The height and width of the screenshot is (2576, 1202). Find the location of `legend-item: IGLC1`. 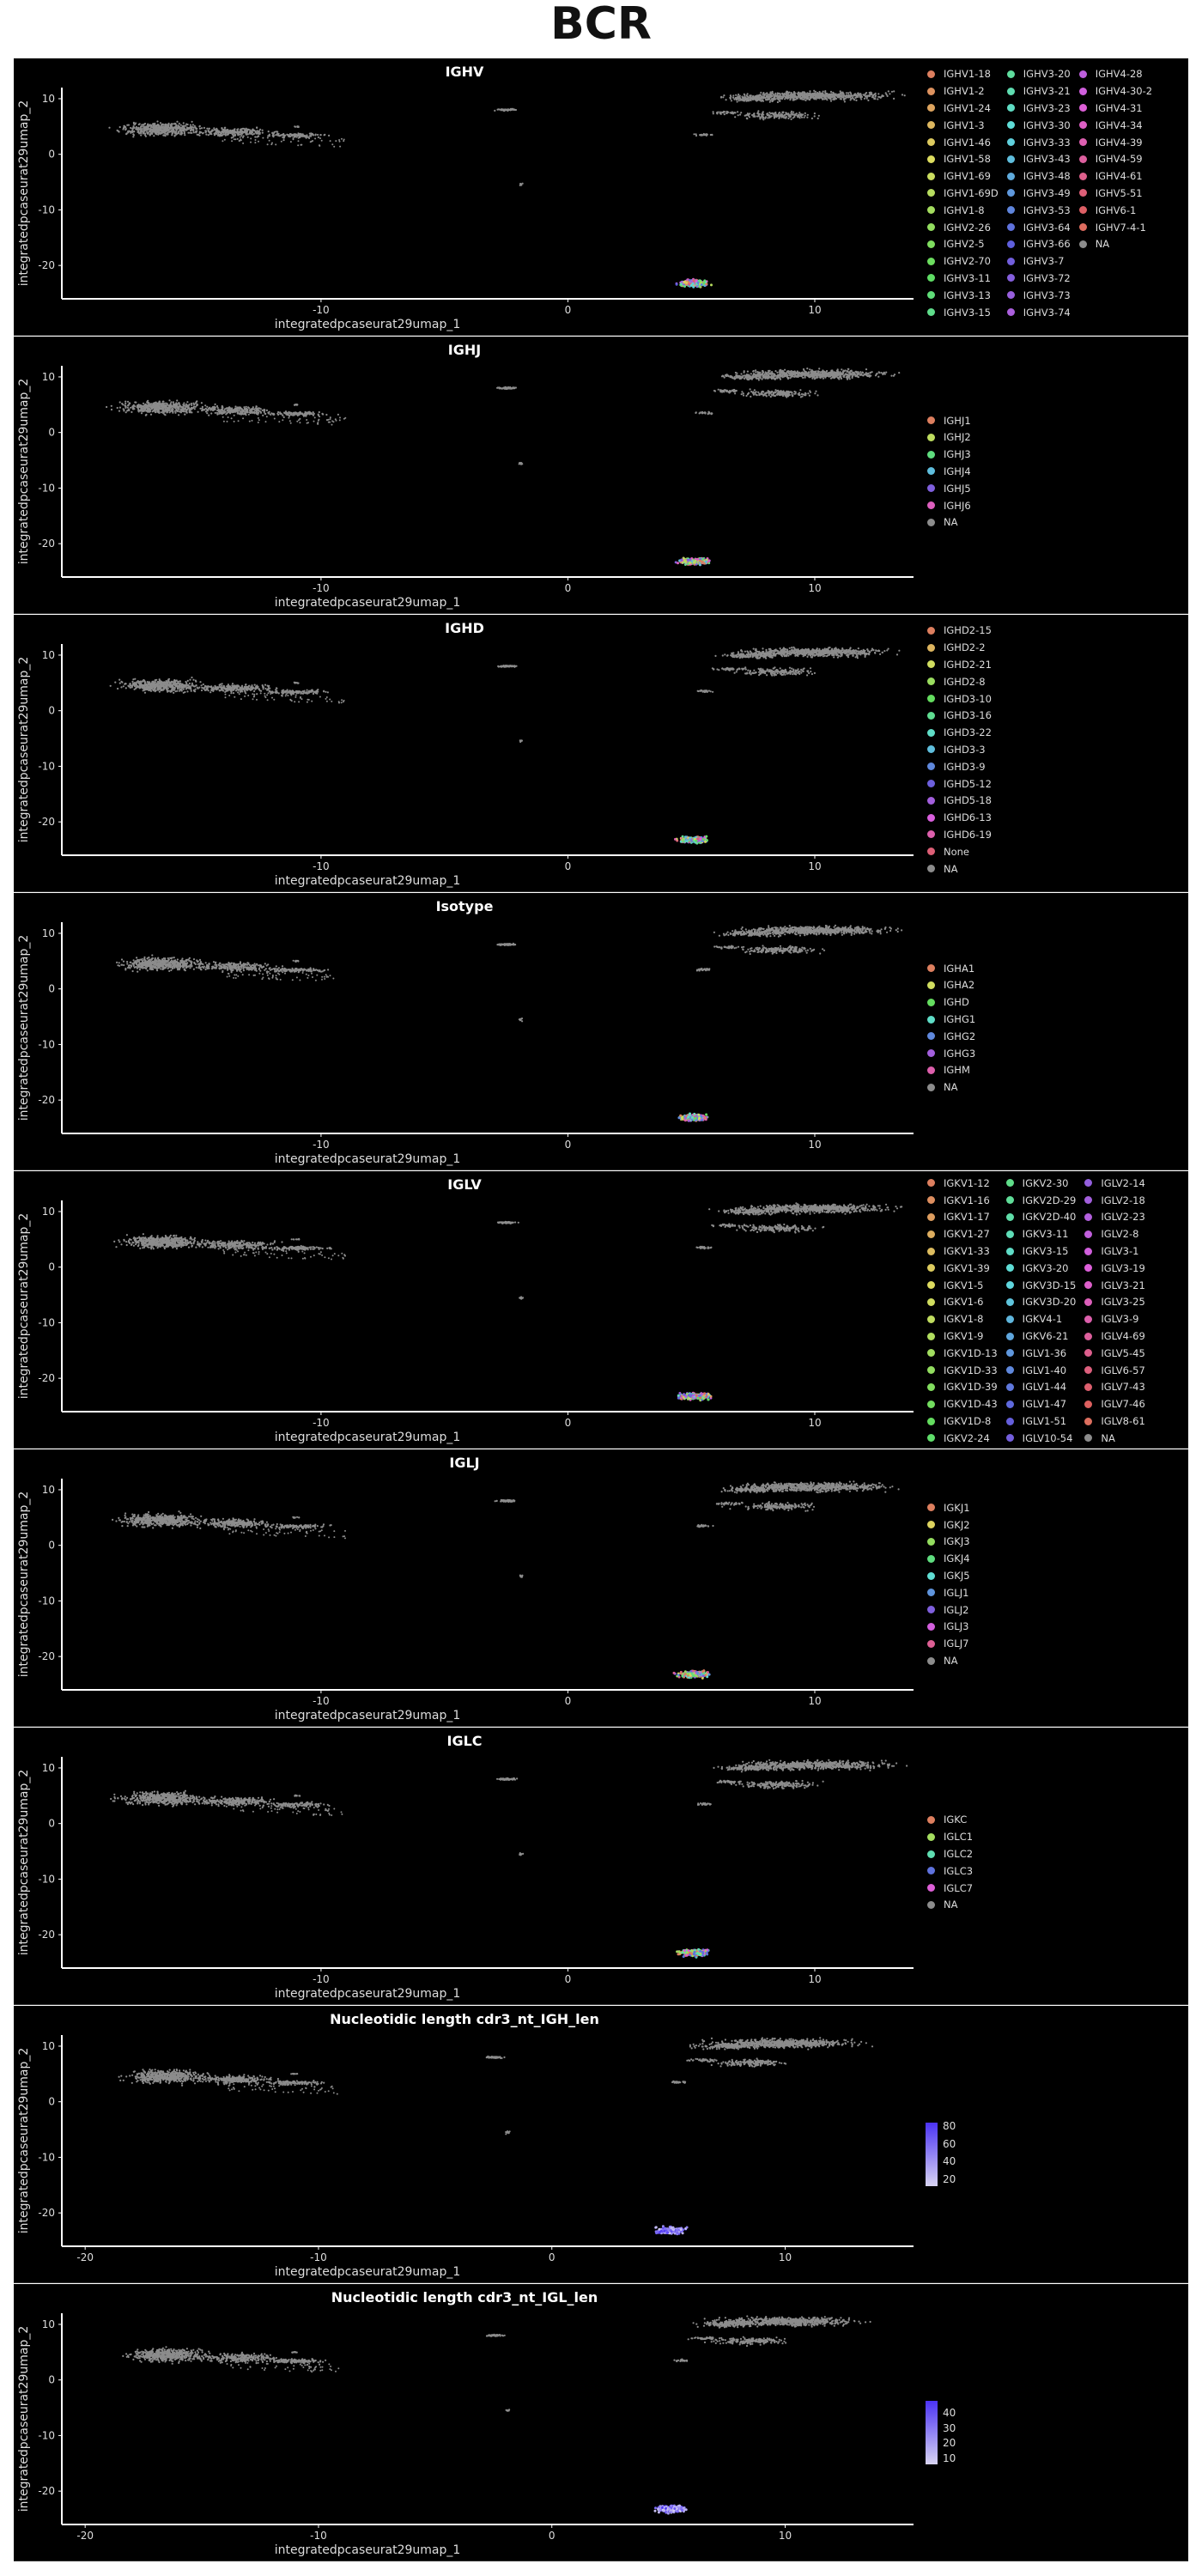

legend-item: IGLC1 is located at coordinates (950, 1836).